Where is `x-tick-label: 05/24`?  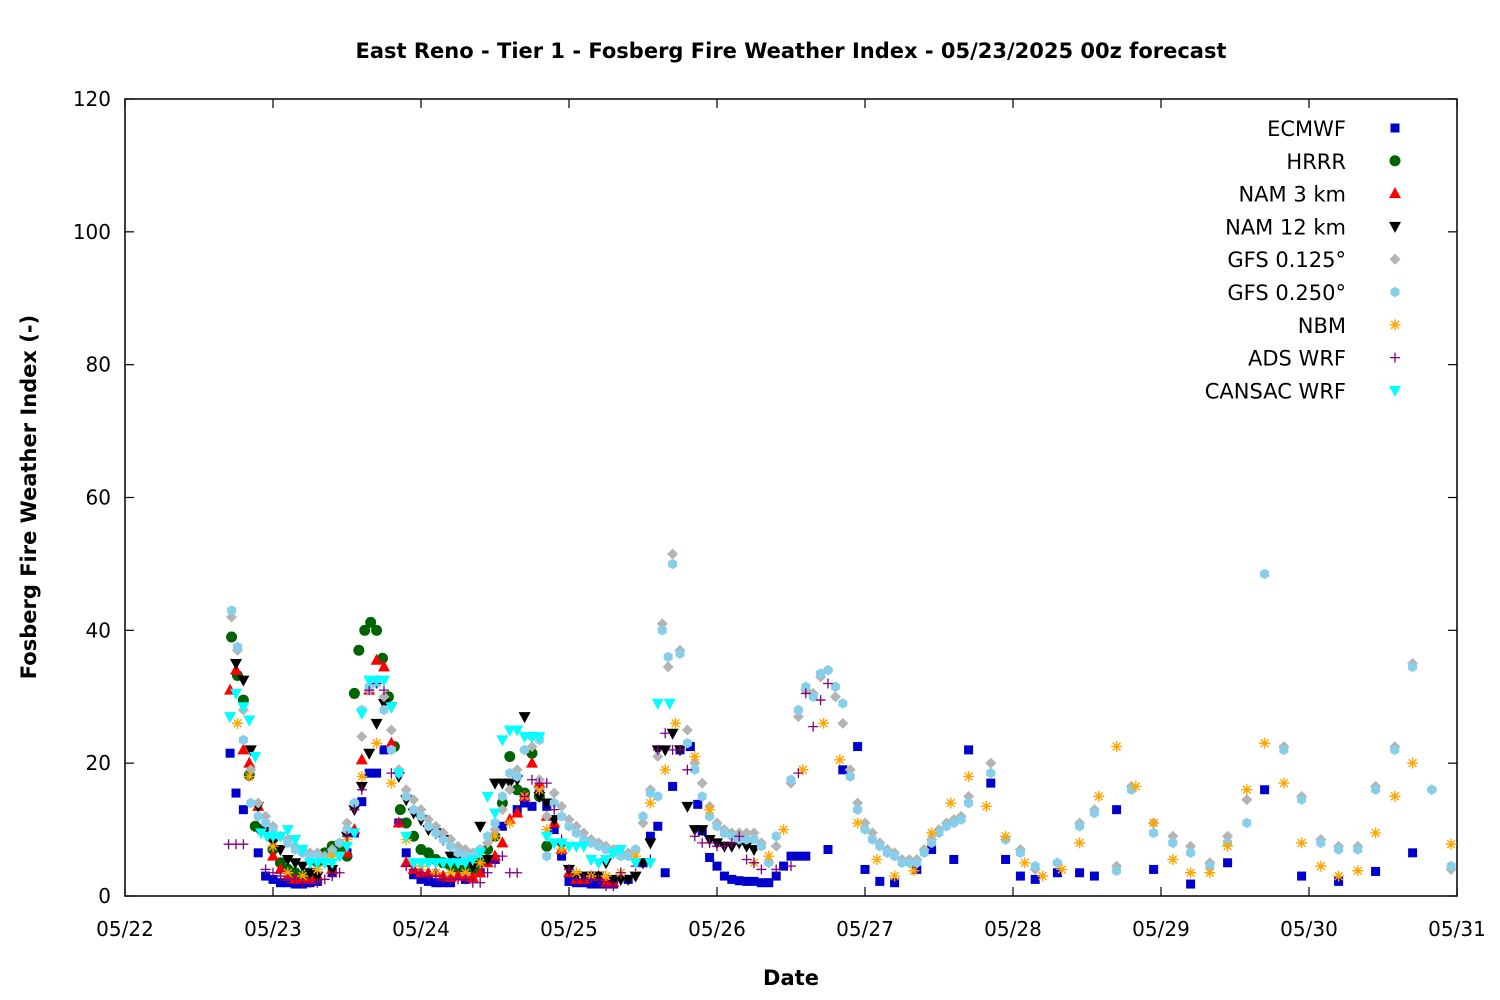
x-tick-label: 05/24 is located at coordinates (421, 929).